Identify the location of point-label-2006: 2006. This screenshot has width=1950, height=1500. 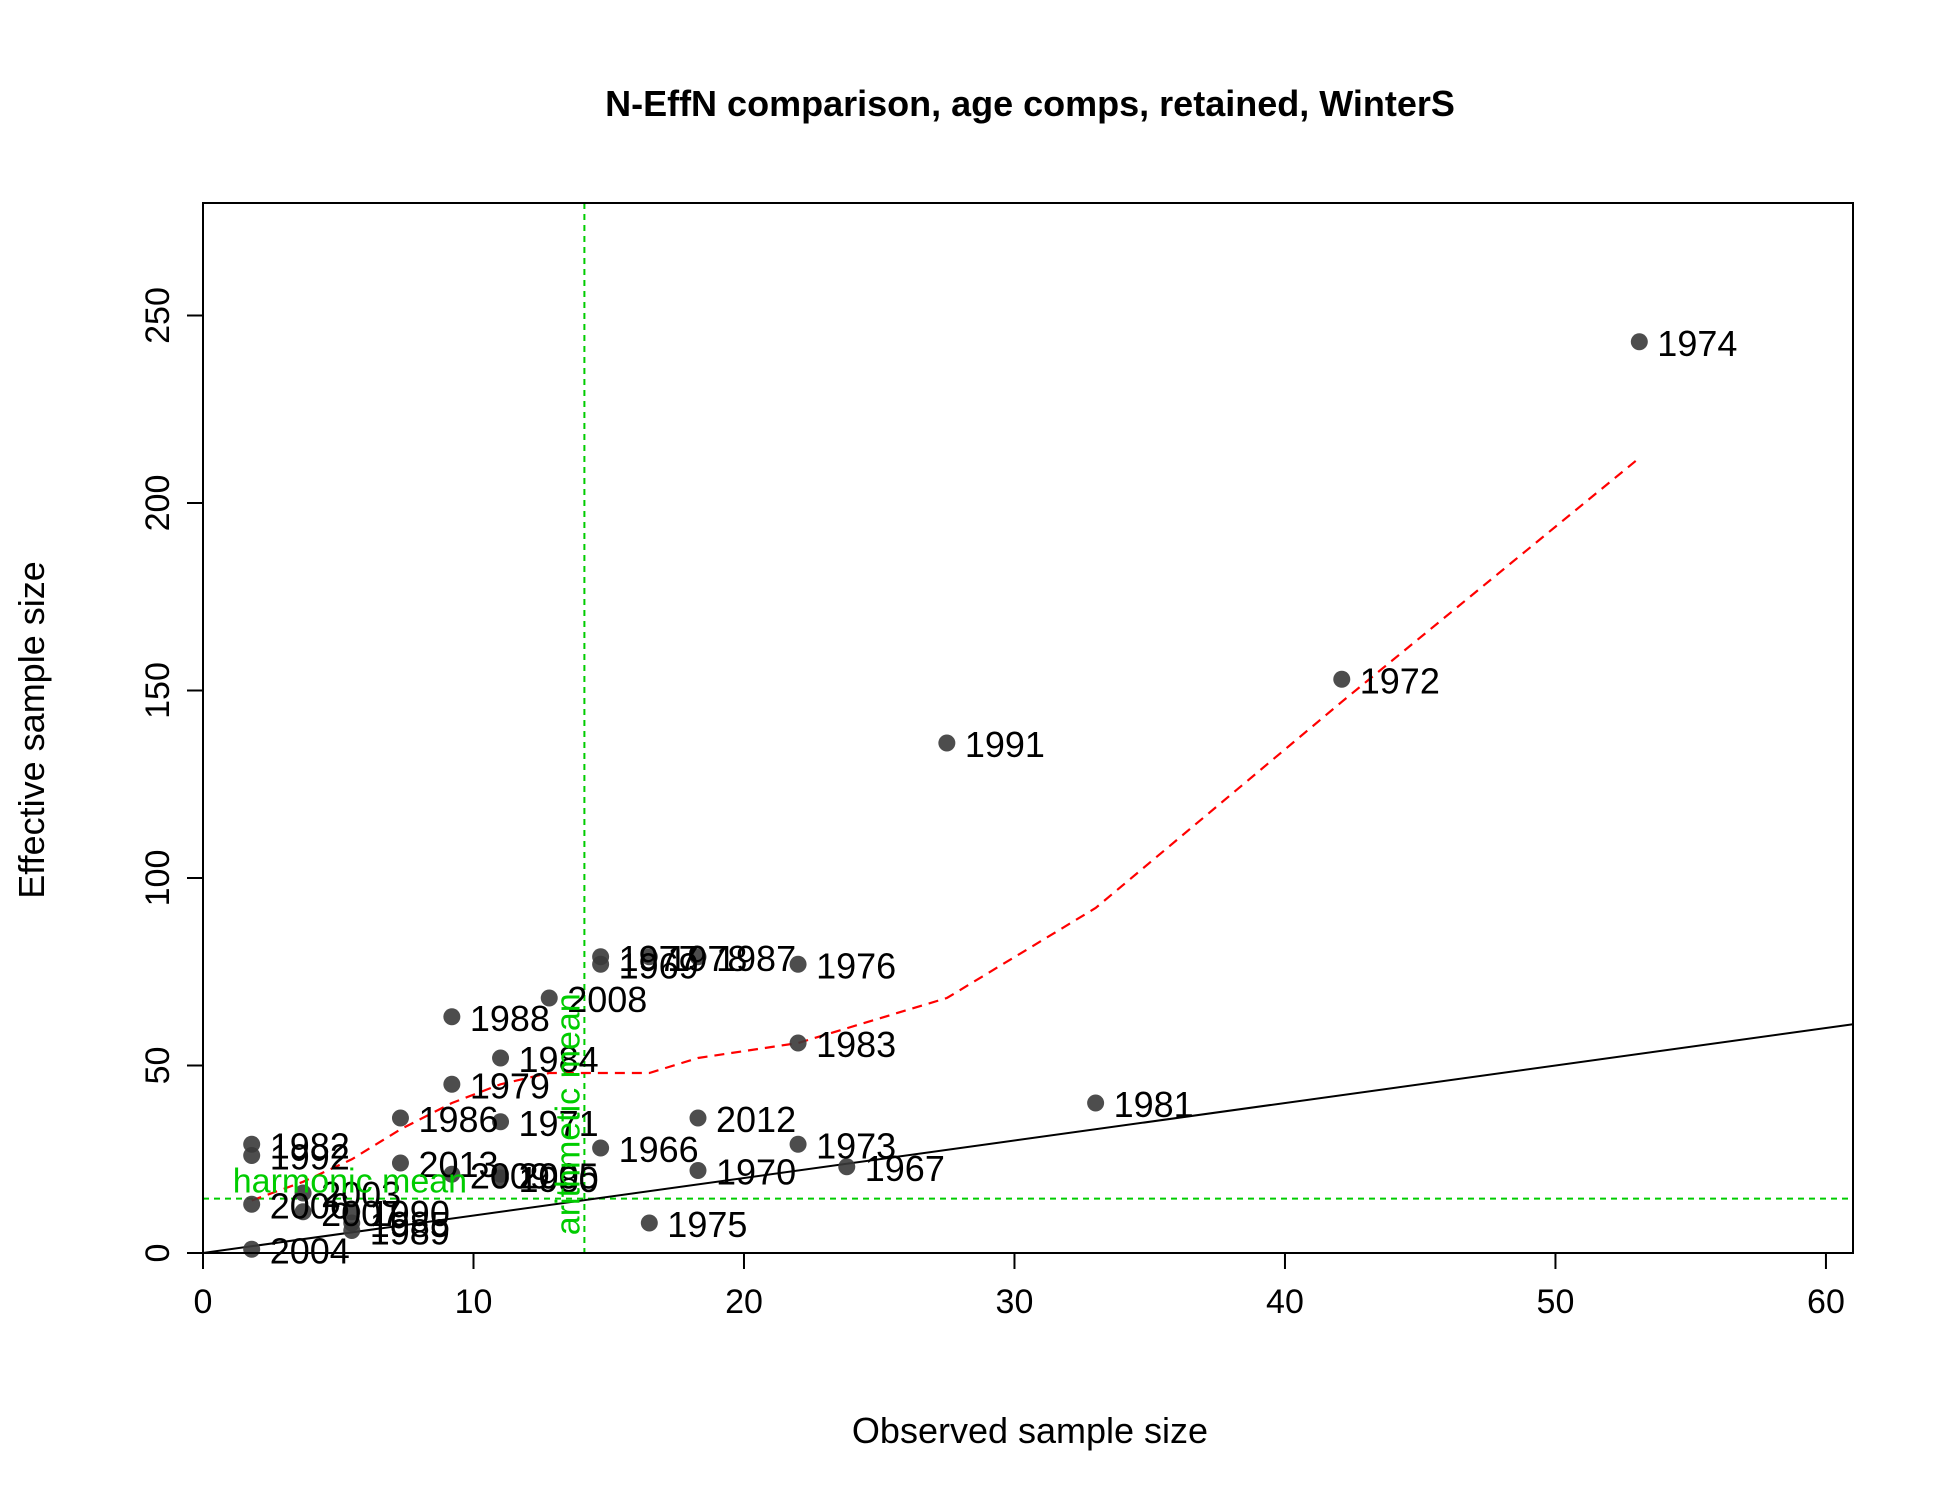
(310, 1205).